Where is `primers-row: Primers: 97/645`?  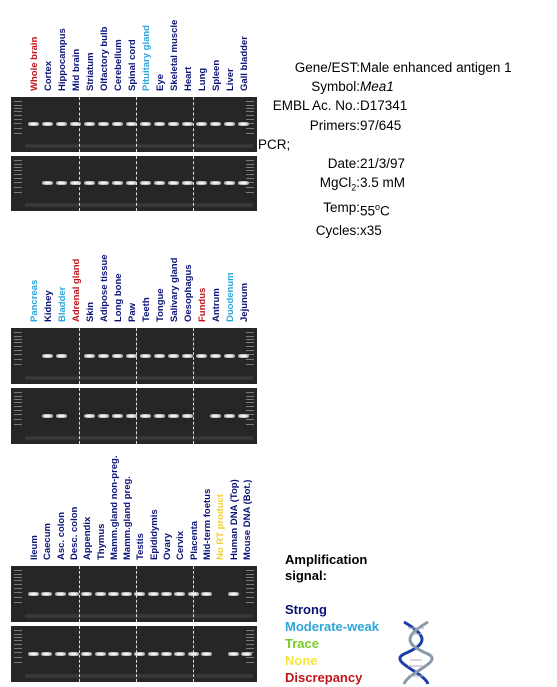 primers-row: Primers: 97/645 is located at coordinates (385, 125).